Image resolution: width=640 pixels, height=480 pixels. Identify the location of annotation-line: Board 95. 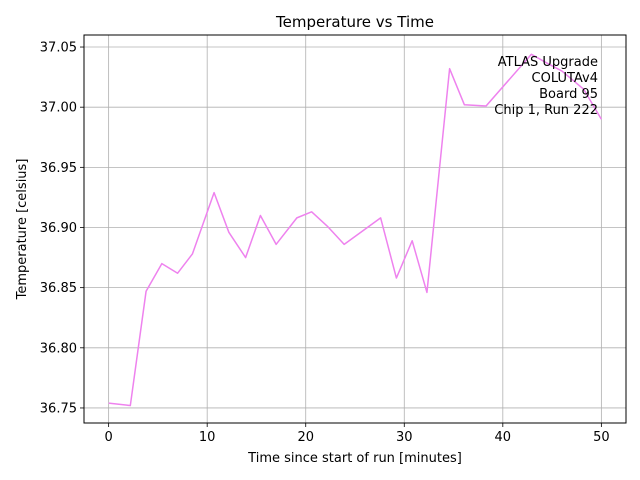
(568, 94).